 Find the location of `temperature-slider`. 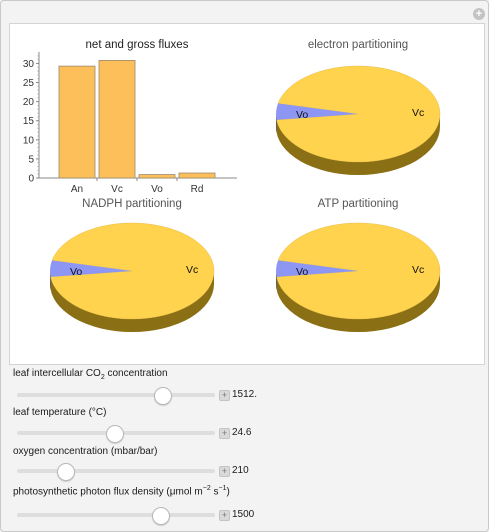

temperature-slider is located at coordinates (116, 434).